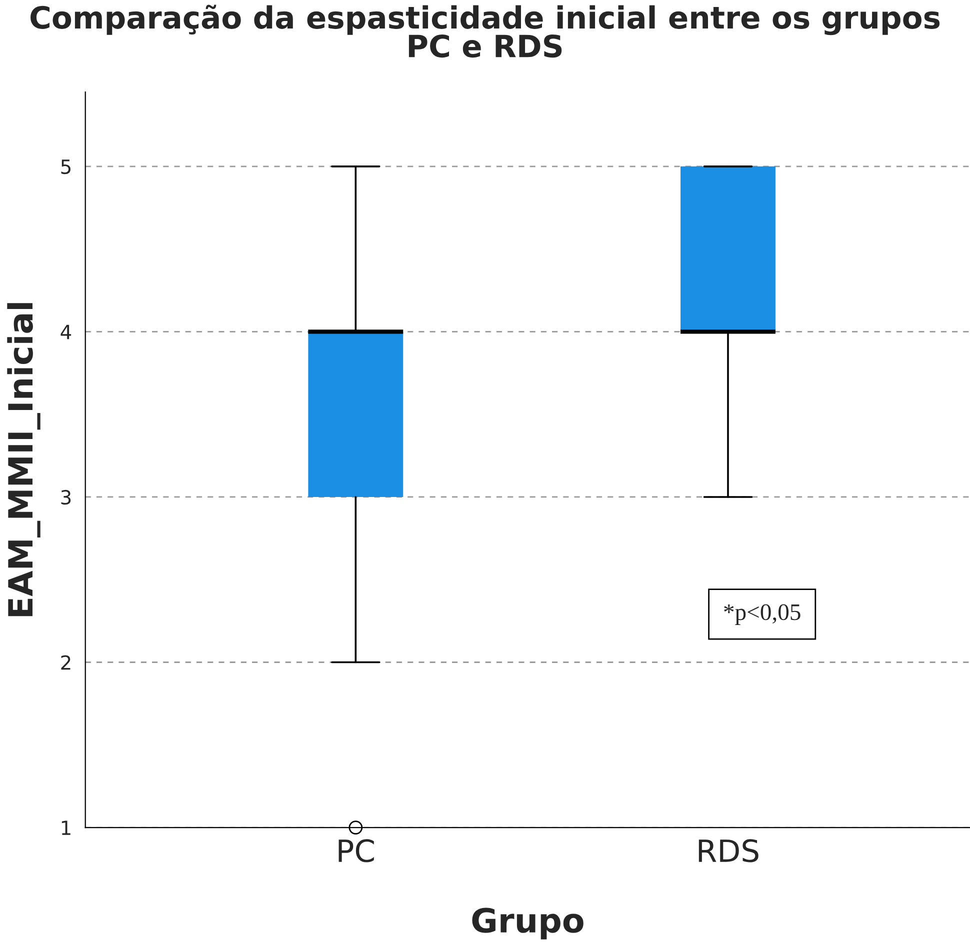  Describe the element at coordinates (728, 850) in the screenshot. I see `x-tick-label: RDS` at that location.